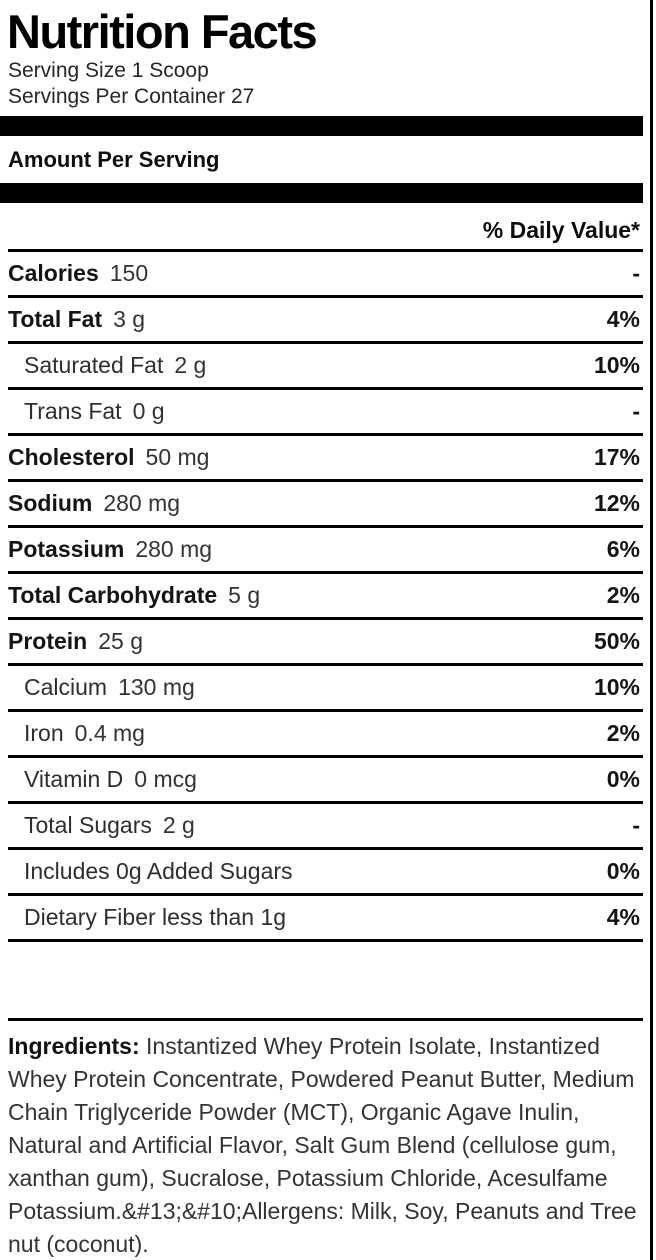 This screenshot has width=656, height=1260. What do you see at coordinates (165, 779) in the screenshot?
I see `nutrient-amount: 0 mcg` at bounding box center [165, 779].